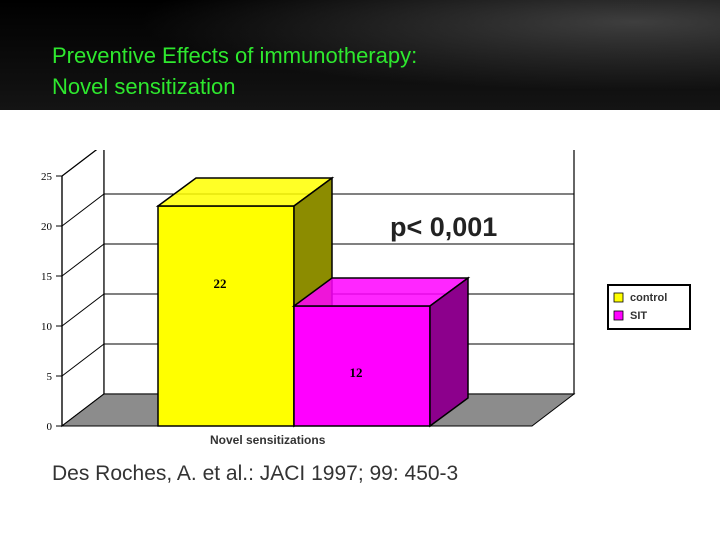 The height and width of the screenshot is (540, 720). What do you see at coordinates (356, 372) in the screenshot?
I see `data-label: 12` at bounding box center [356, 372].